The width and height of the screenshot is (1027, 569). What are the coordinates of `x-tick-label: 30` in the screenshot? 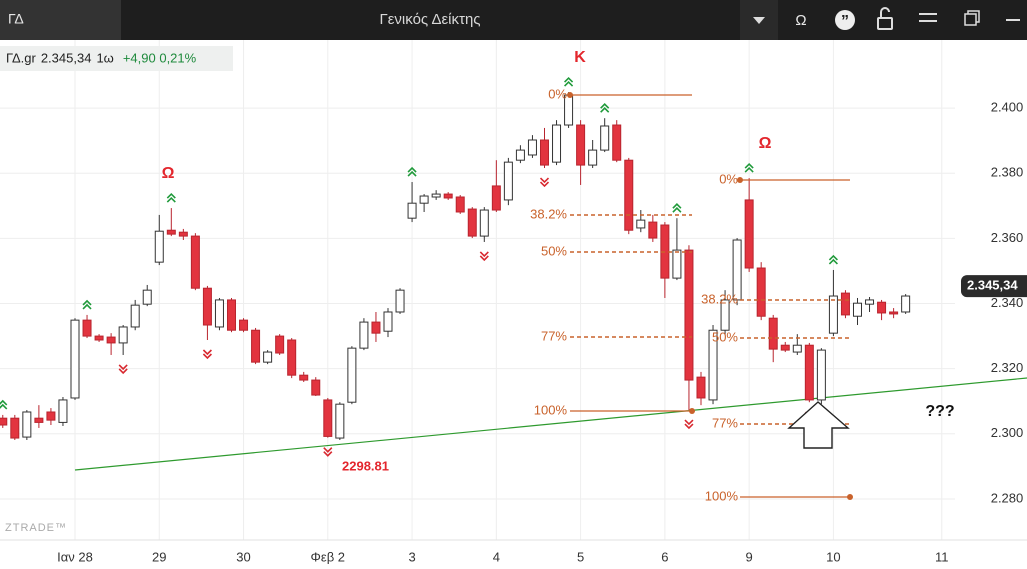 It's located at (243, 556).